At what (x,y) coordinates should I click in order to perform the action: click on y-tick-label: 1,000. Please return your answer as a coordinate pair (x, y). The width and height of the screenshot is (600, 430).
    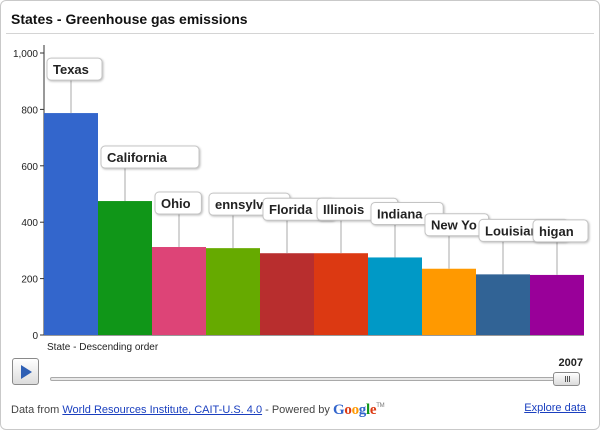
    Looking at the image, I should click on (25, 54).